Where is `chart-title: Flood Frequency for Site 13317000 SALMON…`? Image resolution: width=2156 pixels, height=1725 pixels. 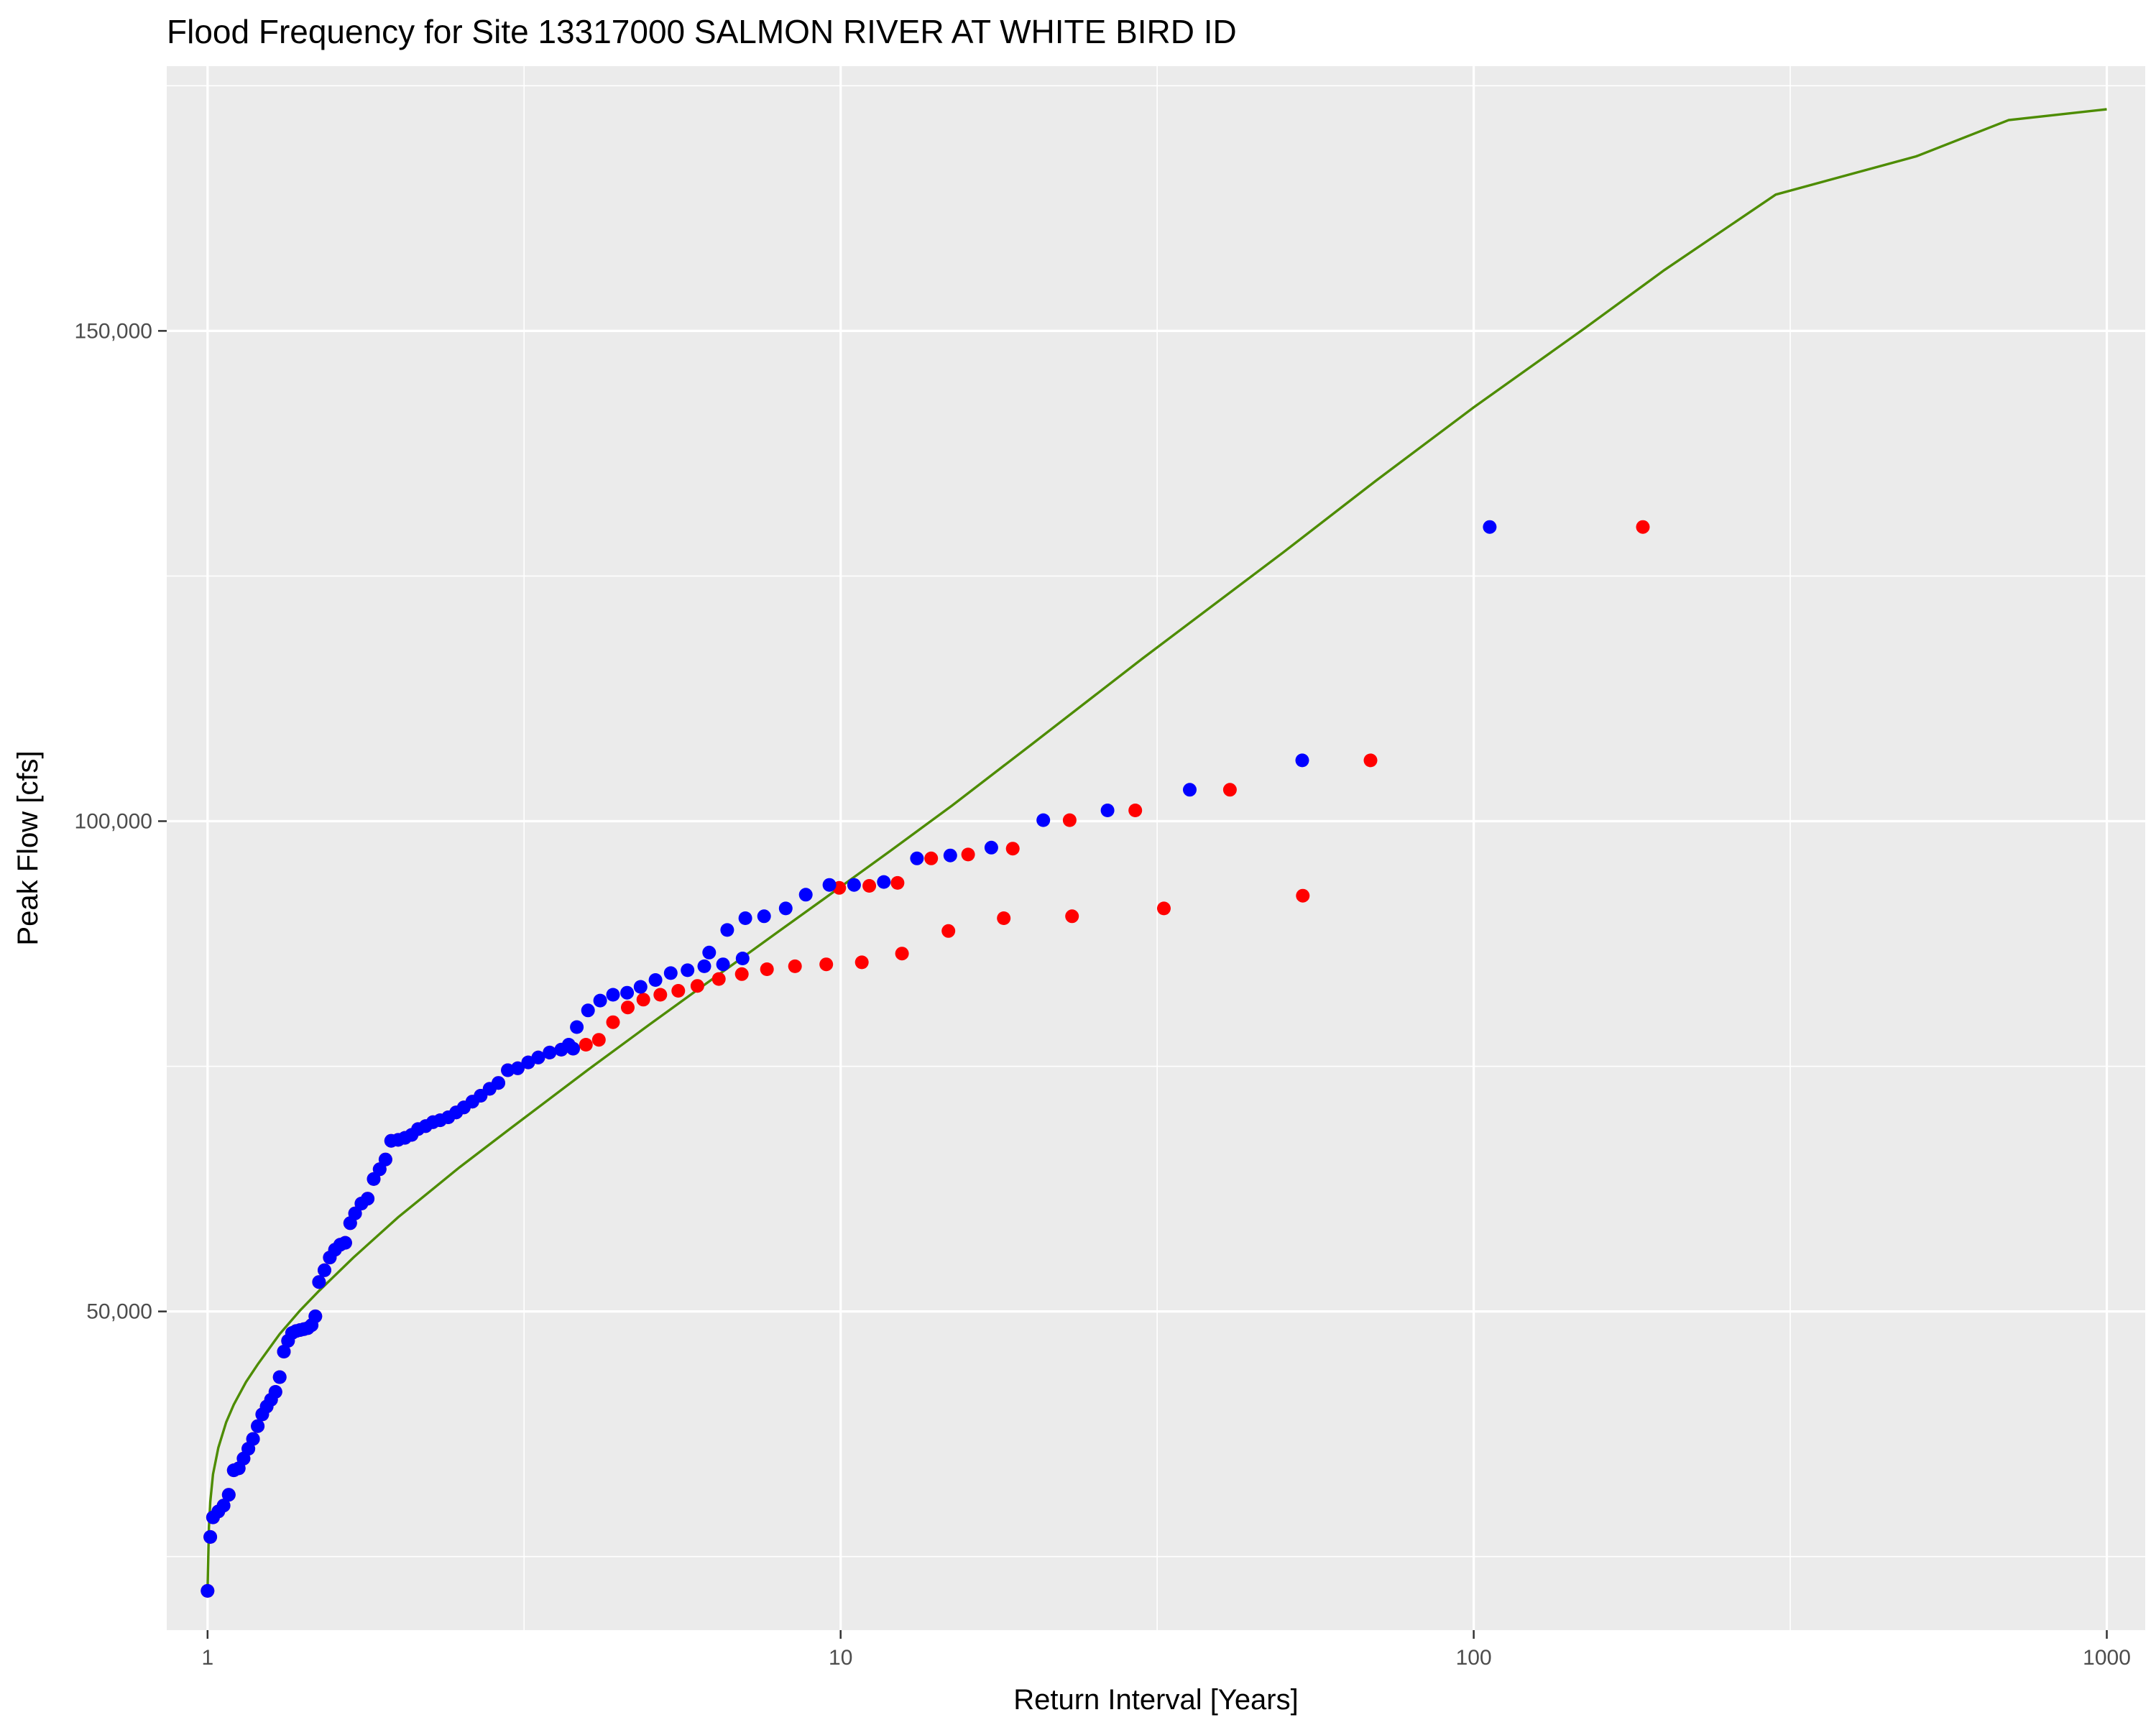 chart-title: Flood Frequency for Site 13317000 SALMON… is located at coordinates (702, 31).